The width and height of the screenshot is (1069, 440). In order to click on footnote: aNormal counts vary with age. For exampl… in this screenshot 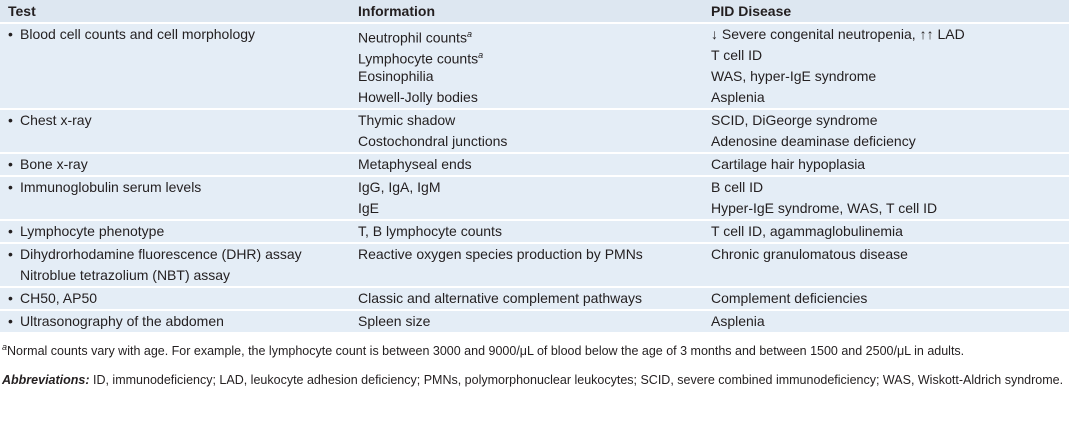, I will do `click(534, 350)`.